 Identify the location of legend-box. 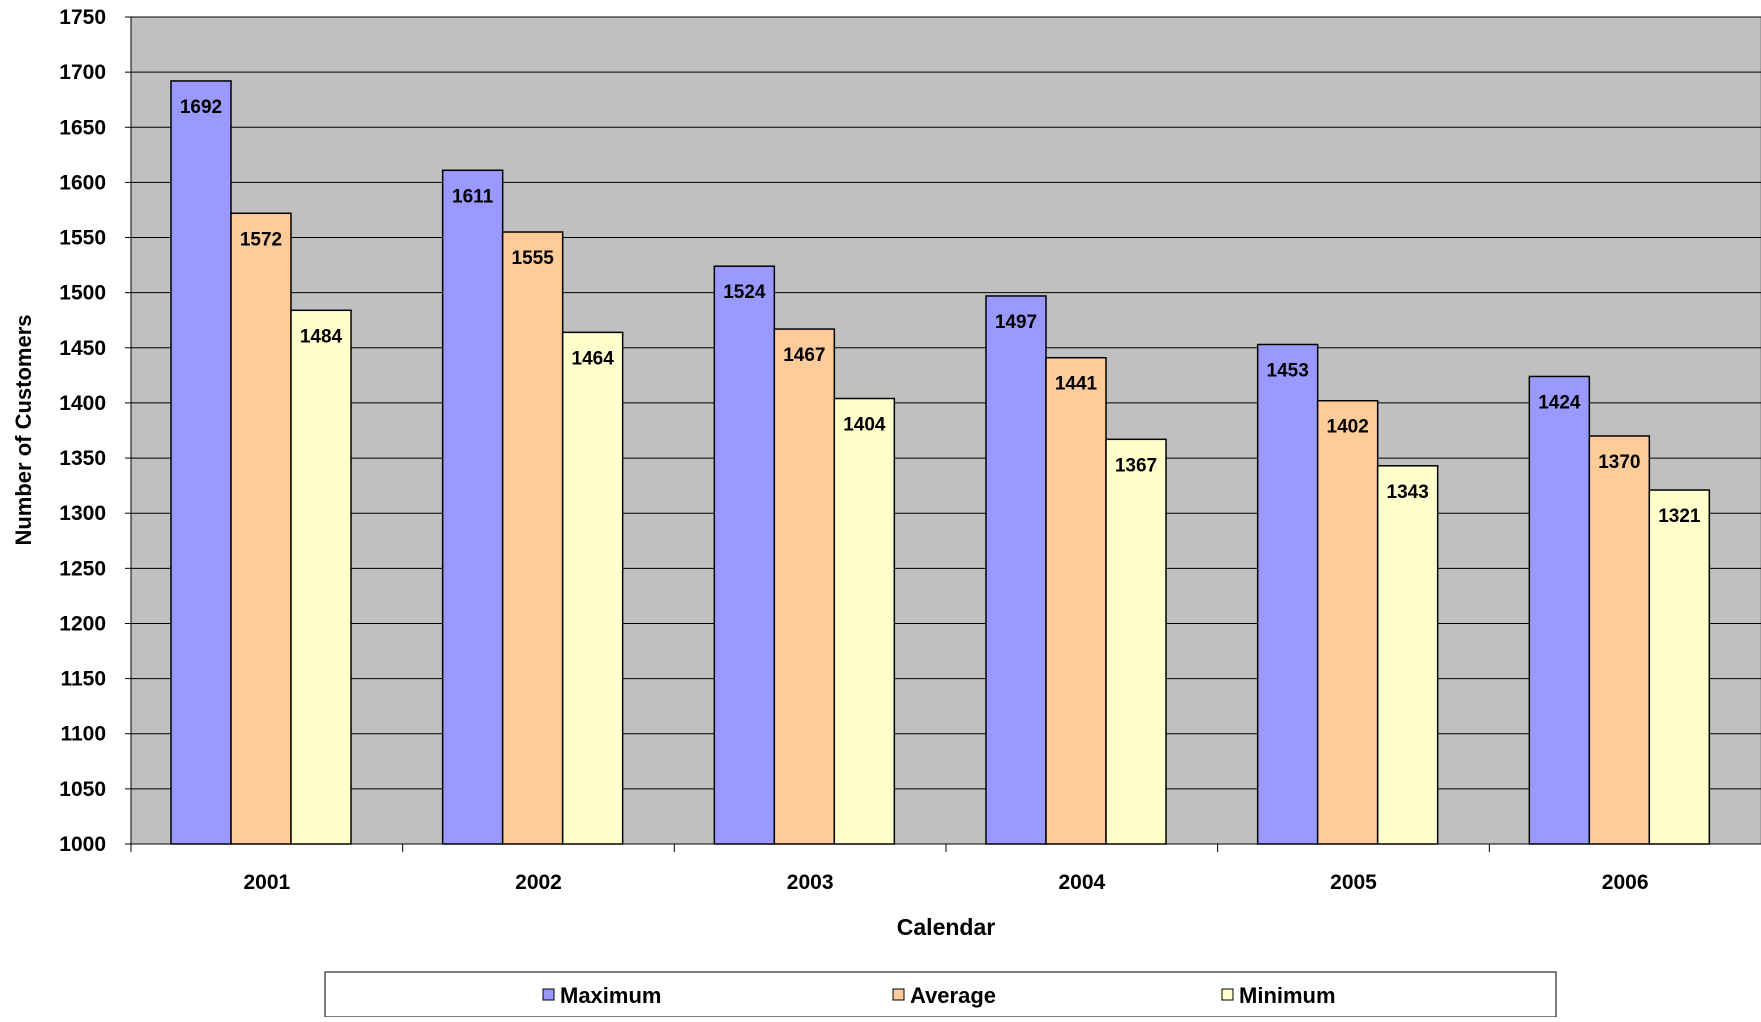
(940, 994).